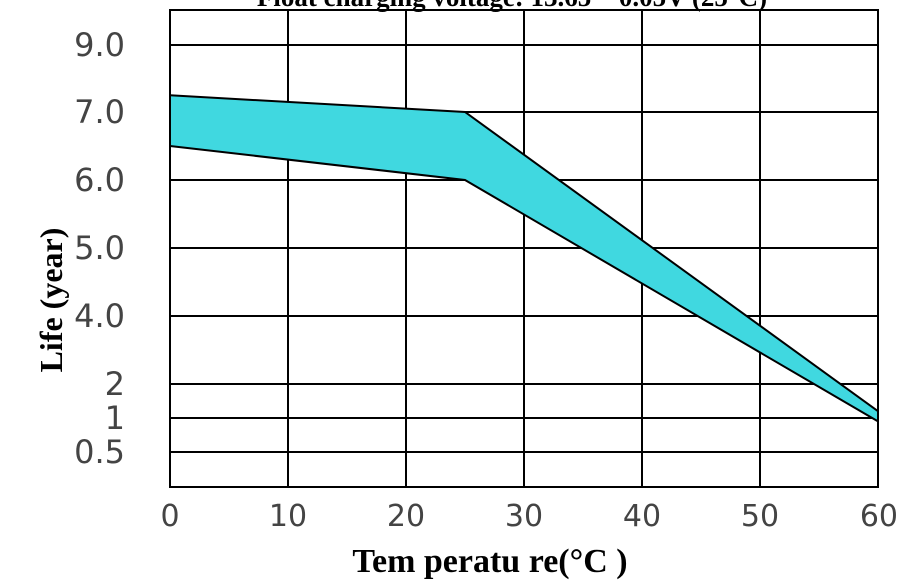 The width and height of the screenshot is (907, 580). What do you see at coordinates (115, 384) in the screenshot?
I see `y-tick-label: 2` at bounding box center [115, 384].